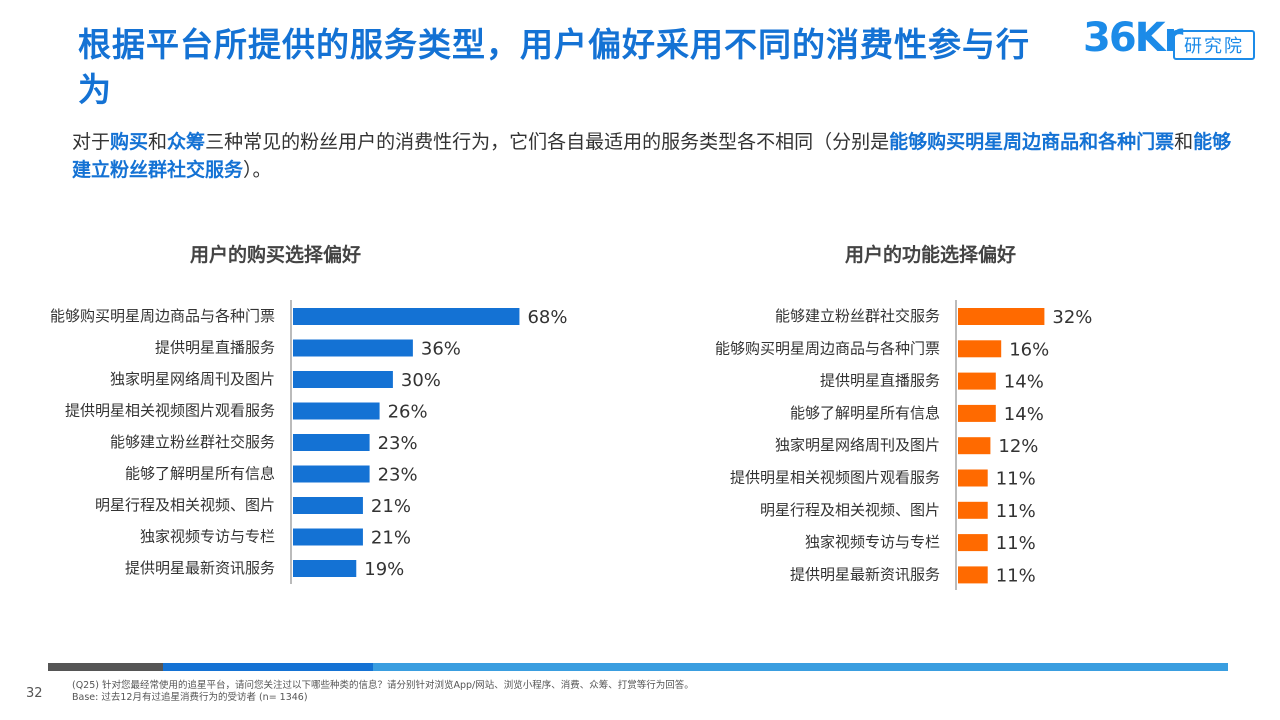 The height and width of the screenshot is (720, 1280). Describe the element at coordinates (547, 142) in the screenshot. I see `subtitle-text: 三种常见的粉丝用户的消费性行为，它们各自最适用的服务类型各不相同（分别是` at that location.